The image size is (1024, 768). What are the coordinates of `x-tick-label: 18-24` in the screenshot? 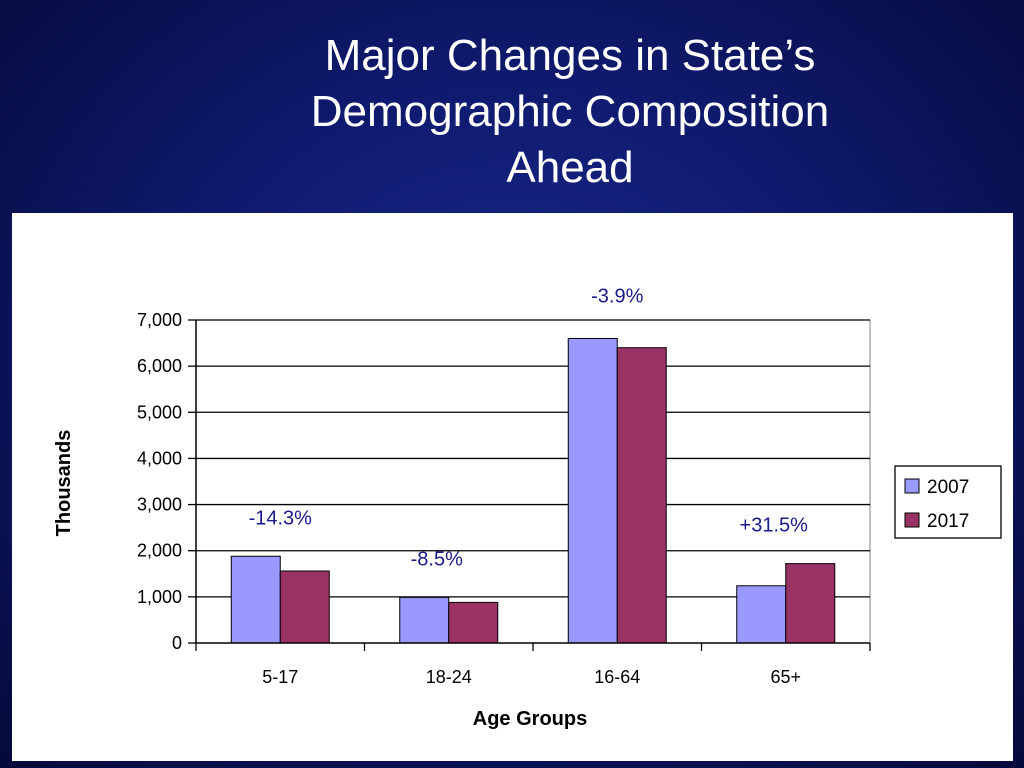 It's located at (449, 677).